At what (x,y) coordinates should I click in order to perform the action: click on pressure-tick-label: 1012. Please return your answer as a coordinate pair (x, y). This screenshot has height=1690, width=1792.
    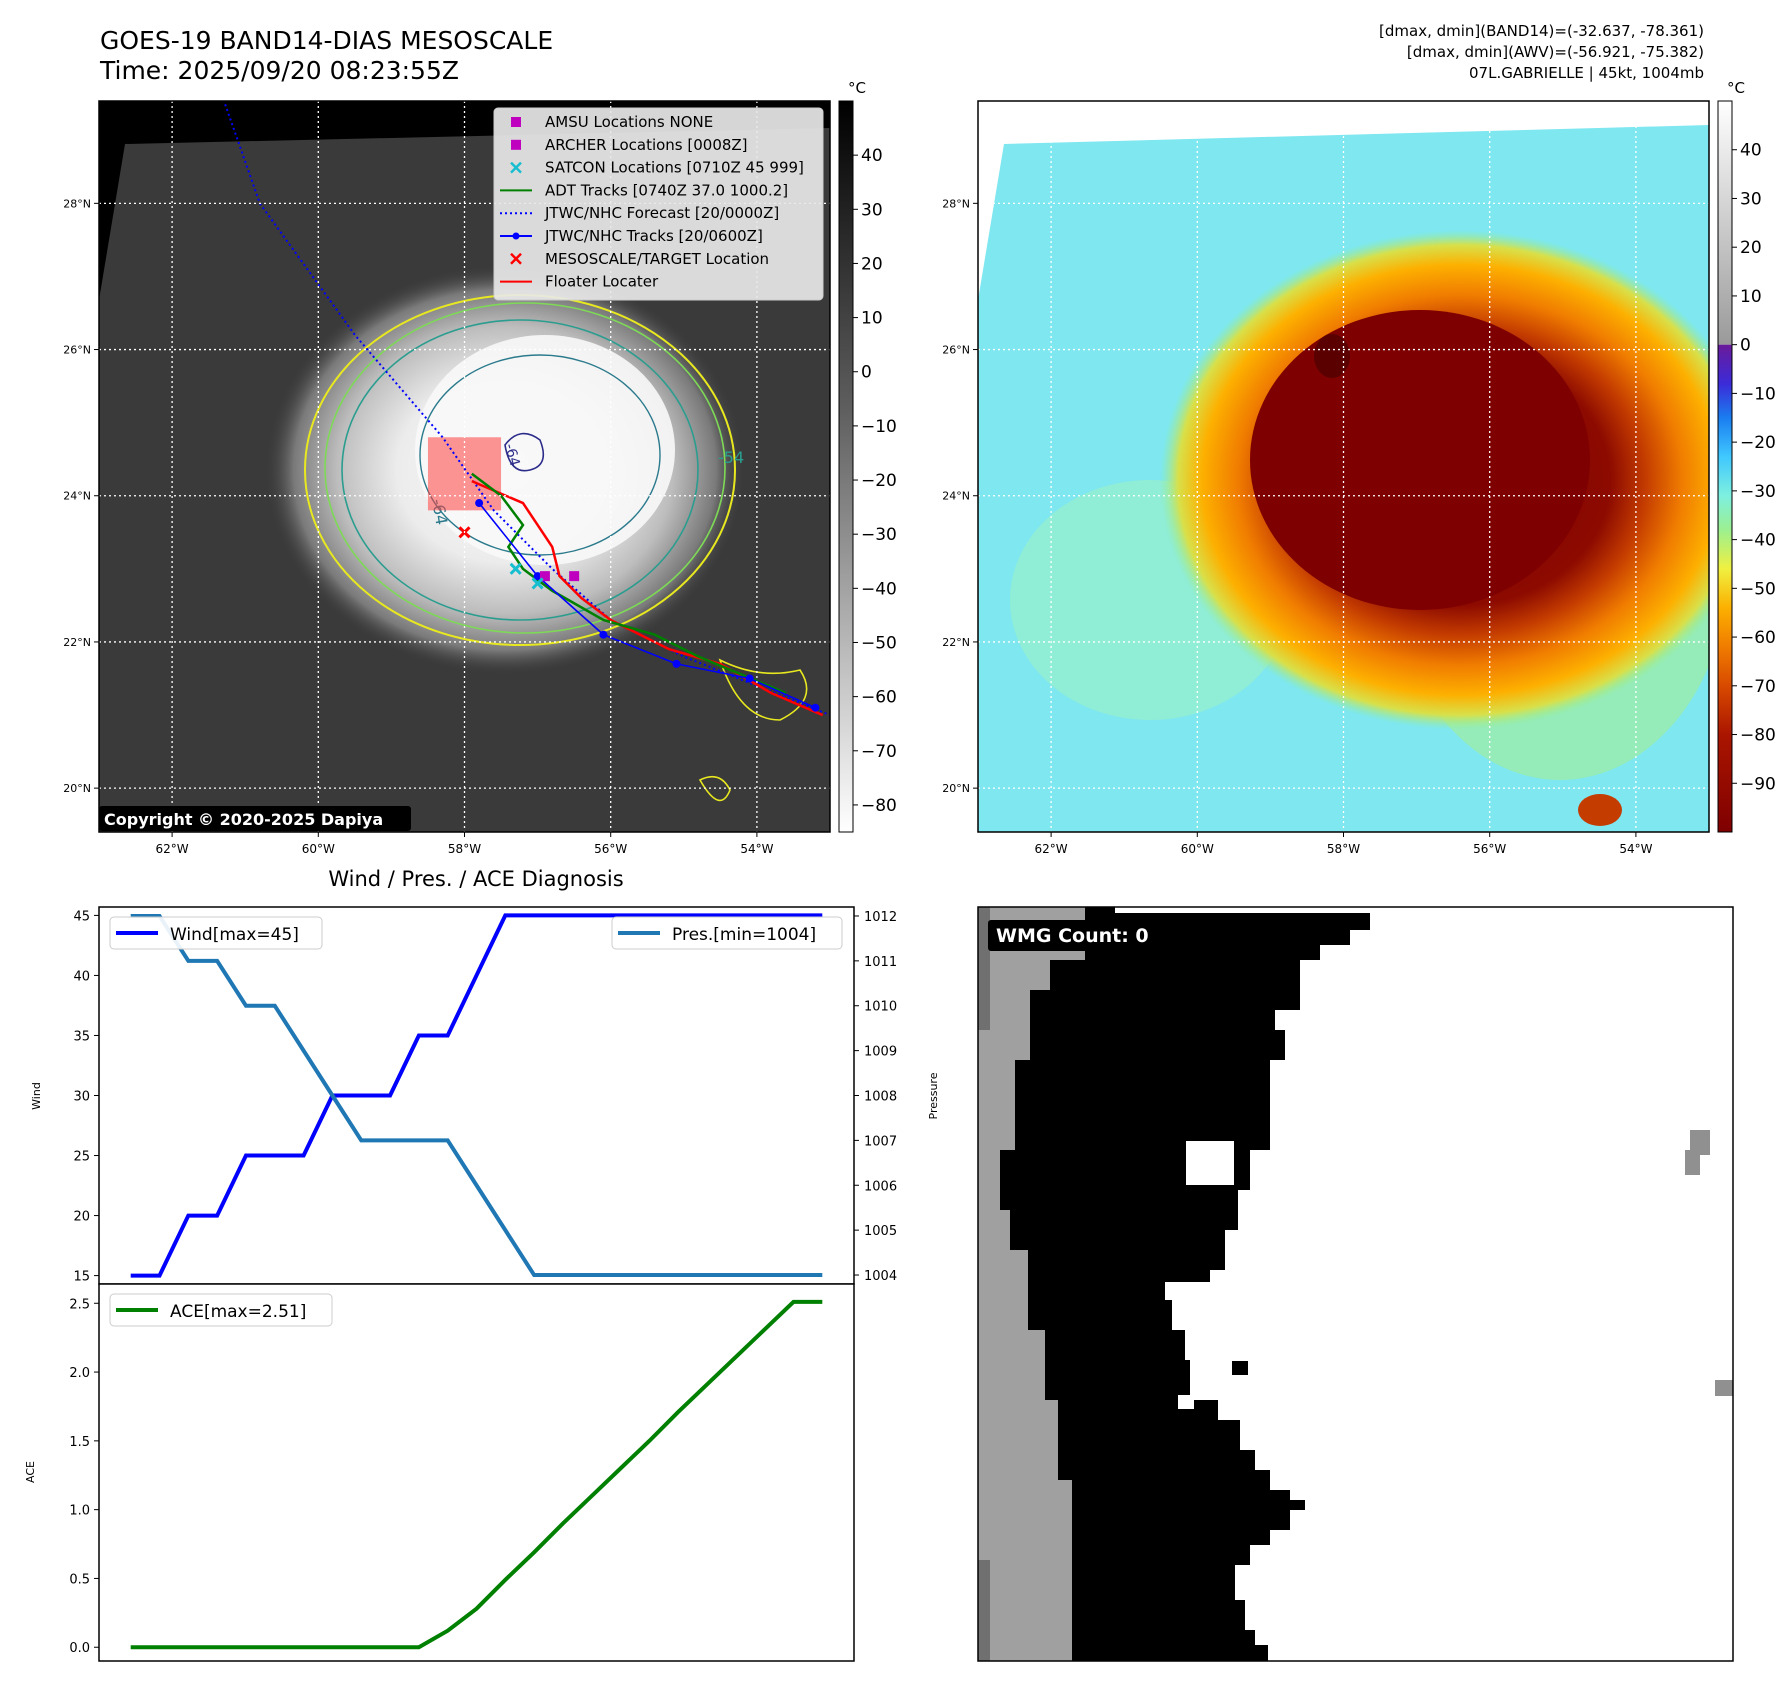
    Looking at the image, I should click on (880, 917).